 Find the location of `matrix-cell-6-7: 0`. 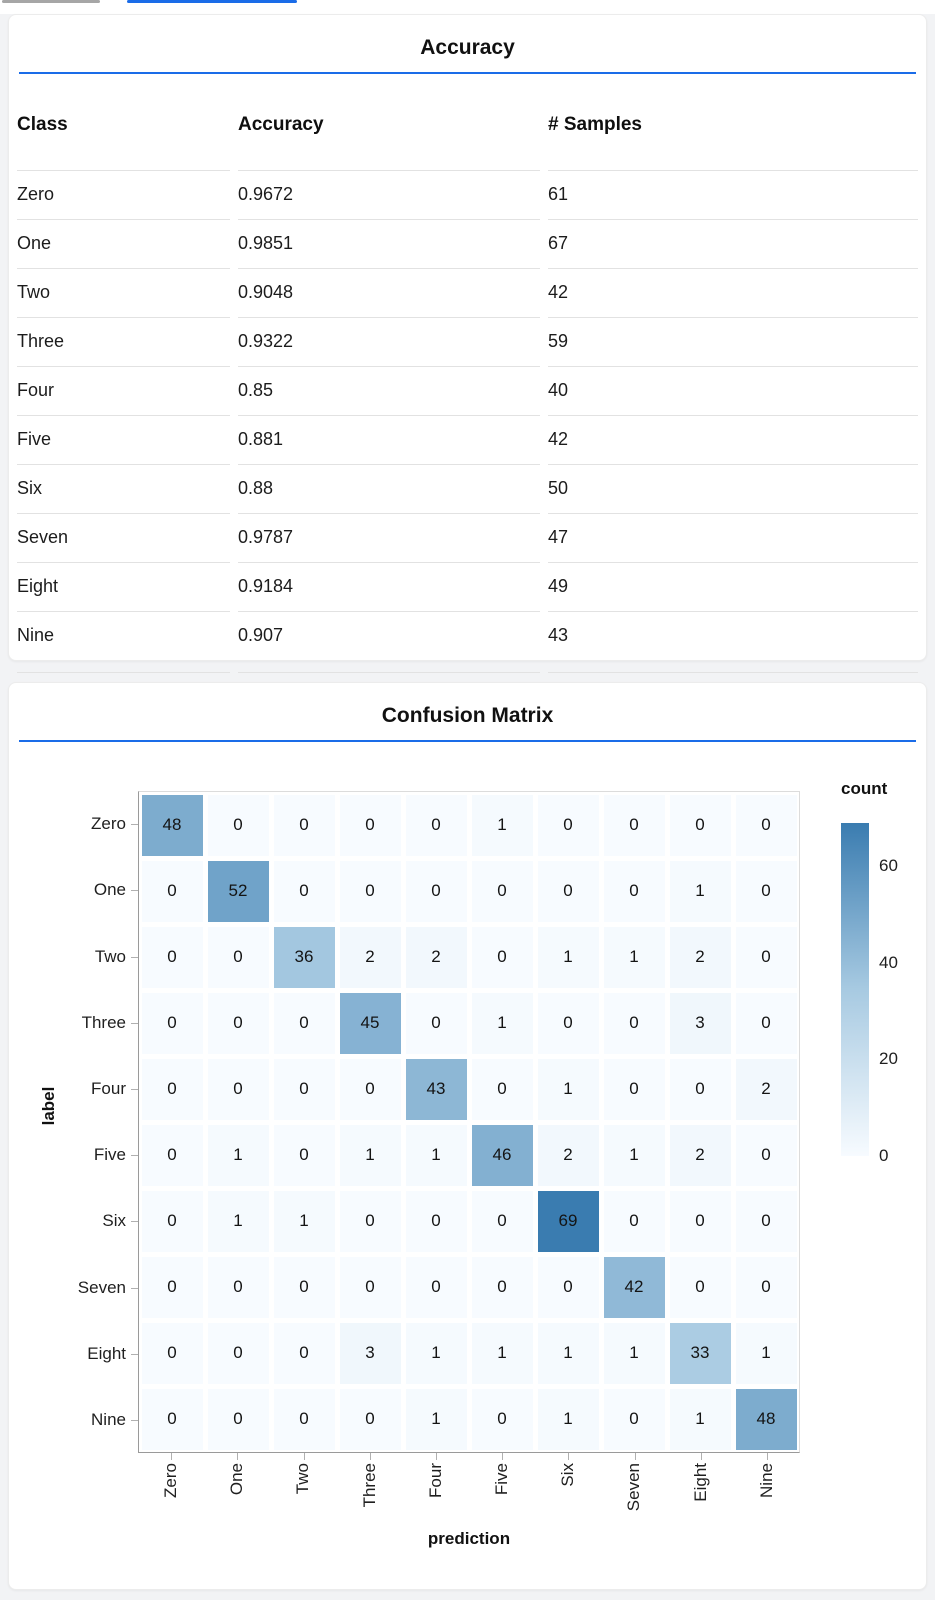

matrix-cell-6-7: 0 is located at coordinates (634, 1221).